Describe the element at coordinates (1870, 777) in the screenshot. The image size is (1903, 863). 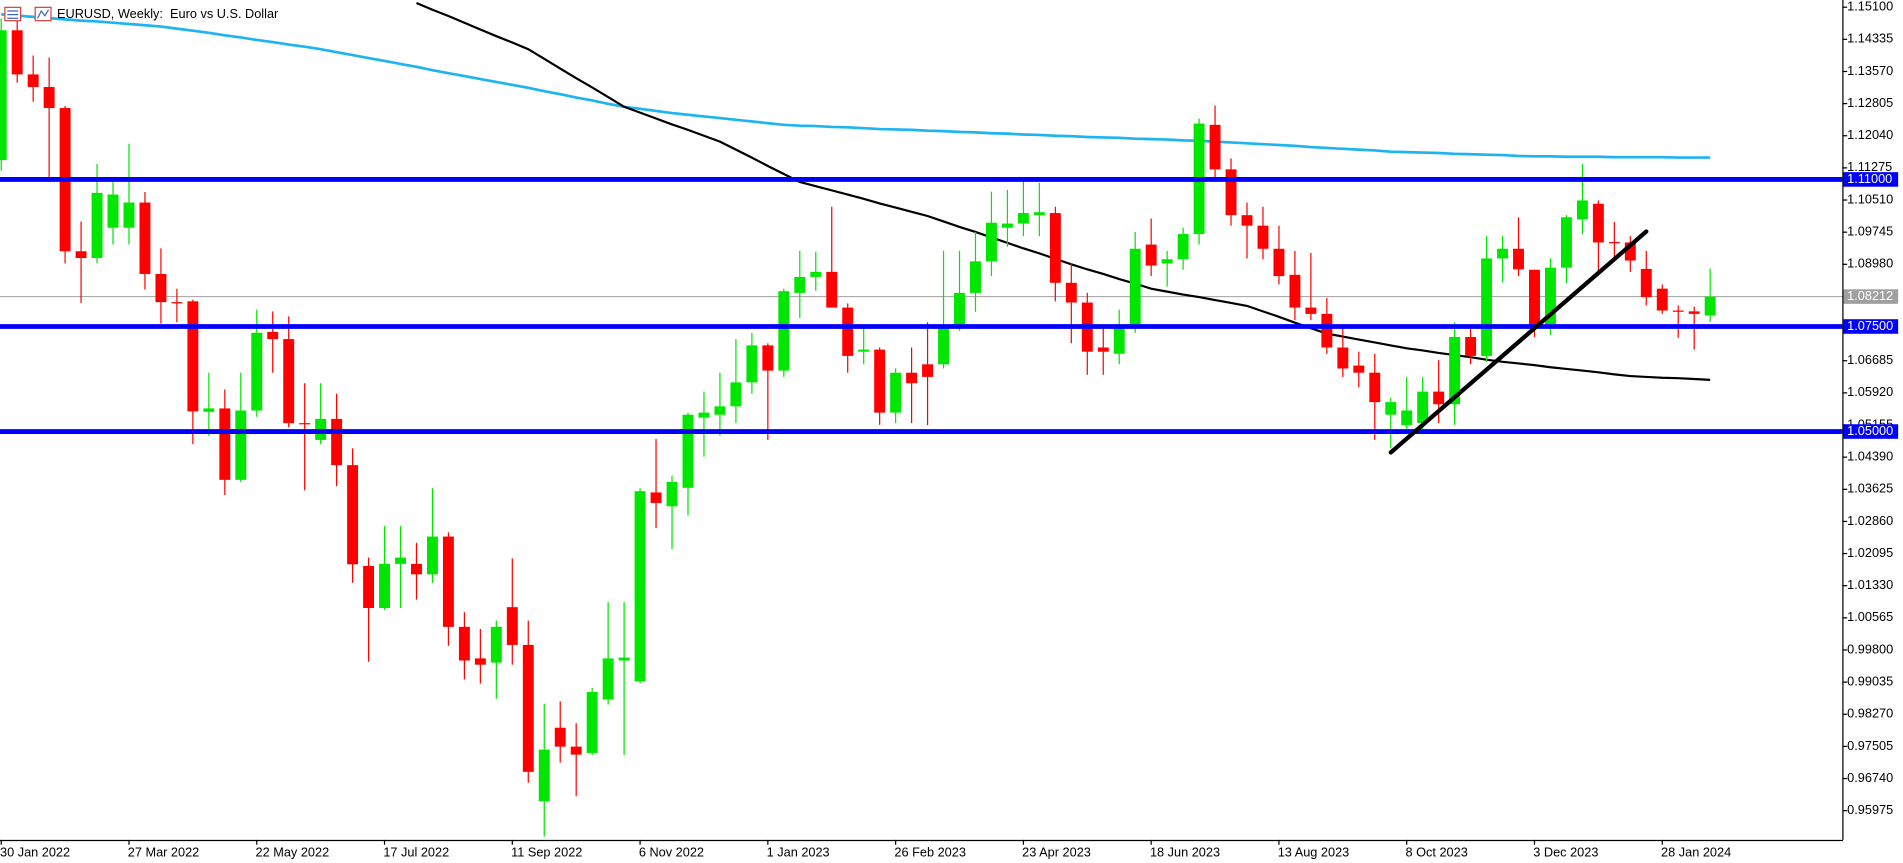
I see `y-tick-label: 0.96740` at that location.